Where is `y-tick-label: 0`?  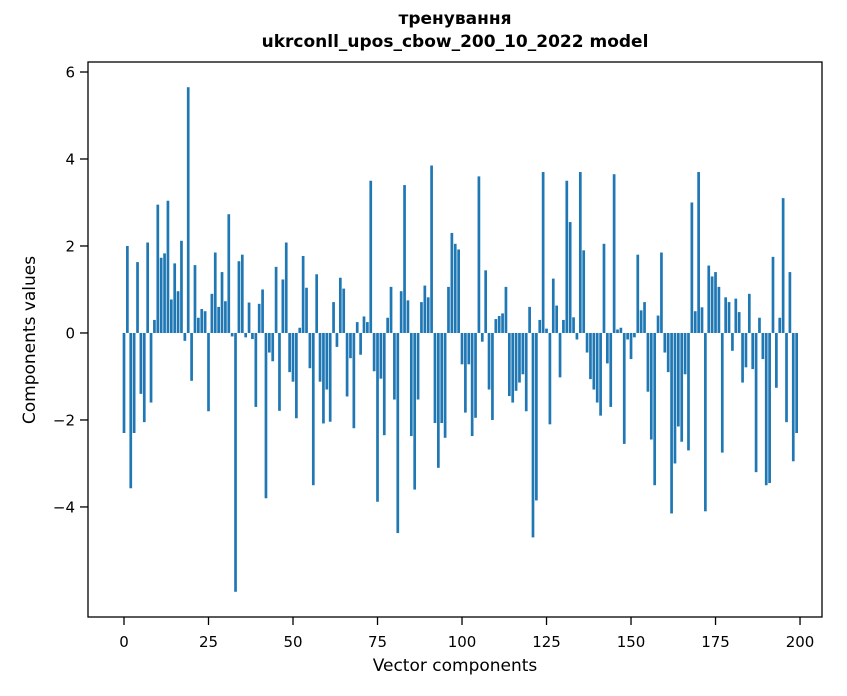 y-tick-label: 0 is located at coordinates (70, 333).